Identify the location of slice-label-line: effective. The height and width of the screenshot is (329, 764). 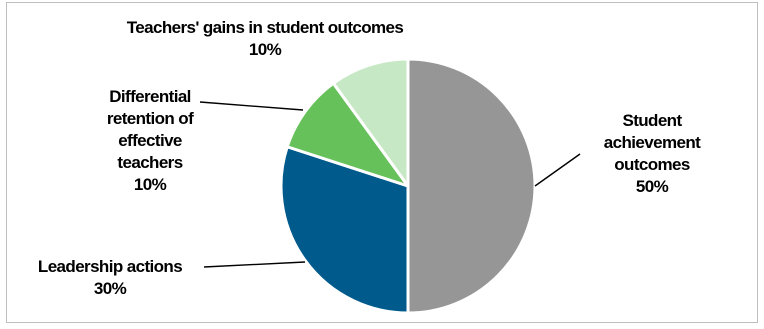
(150, 140).